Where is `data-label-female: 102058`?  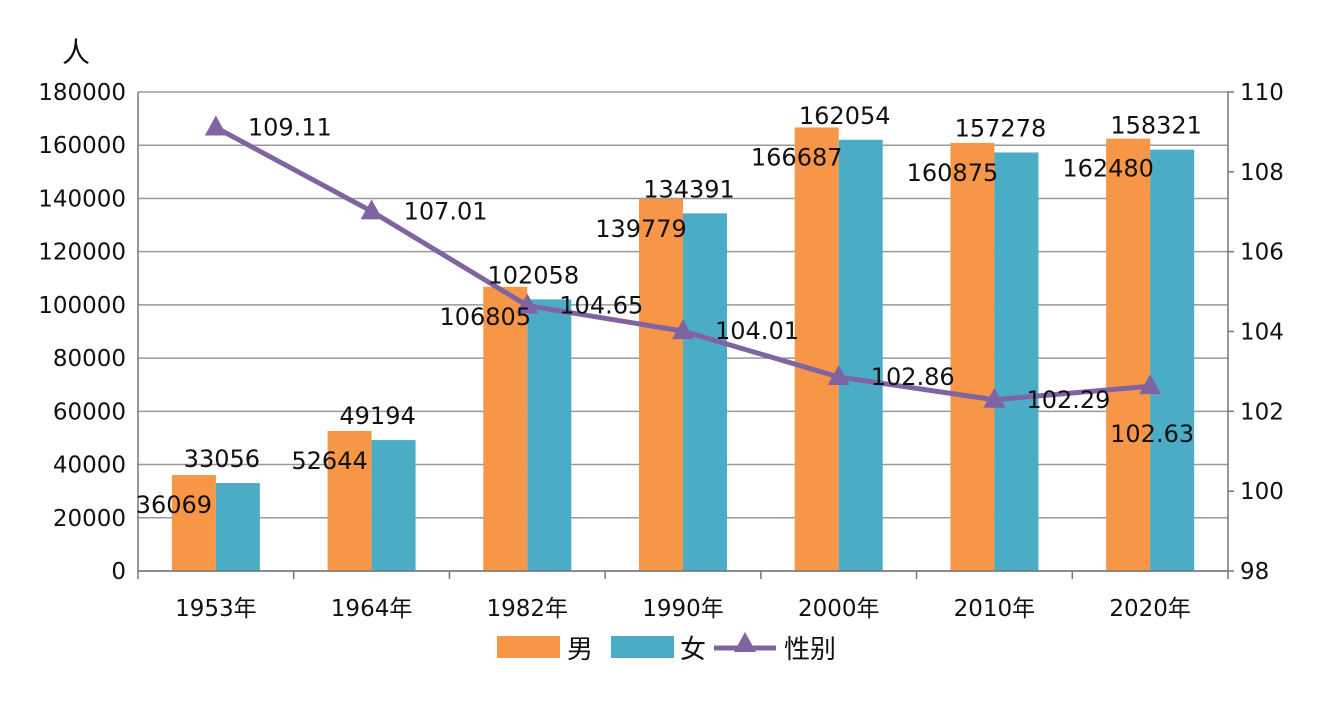 data-label-female: 102058 is located at coordinates (533, 275).